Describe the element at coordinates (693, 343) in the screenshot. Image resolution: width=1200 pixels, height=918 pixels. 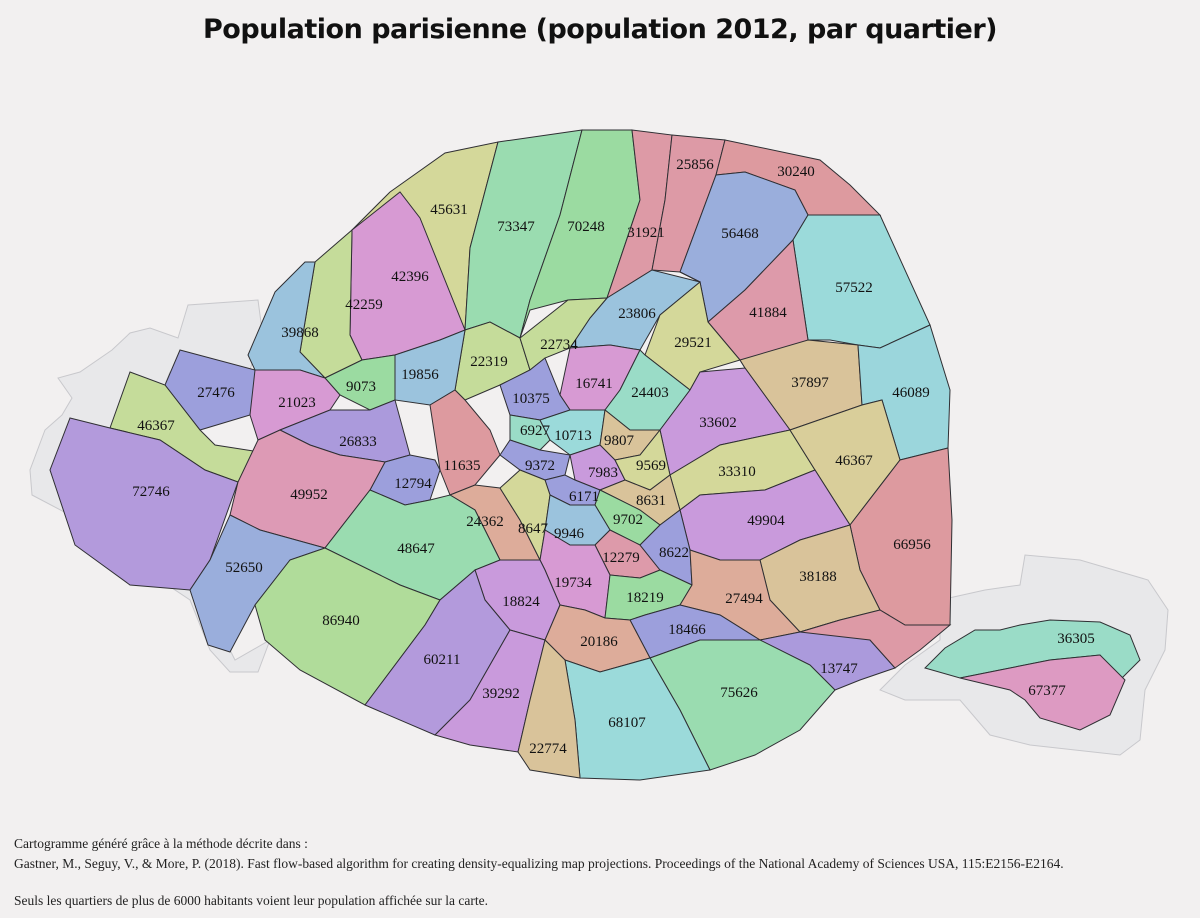
I see `quartier-label: 29521` at that location.